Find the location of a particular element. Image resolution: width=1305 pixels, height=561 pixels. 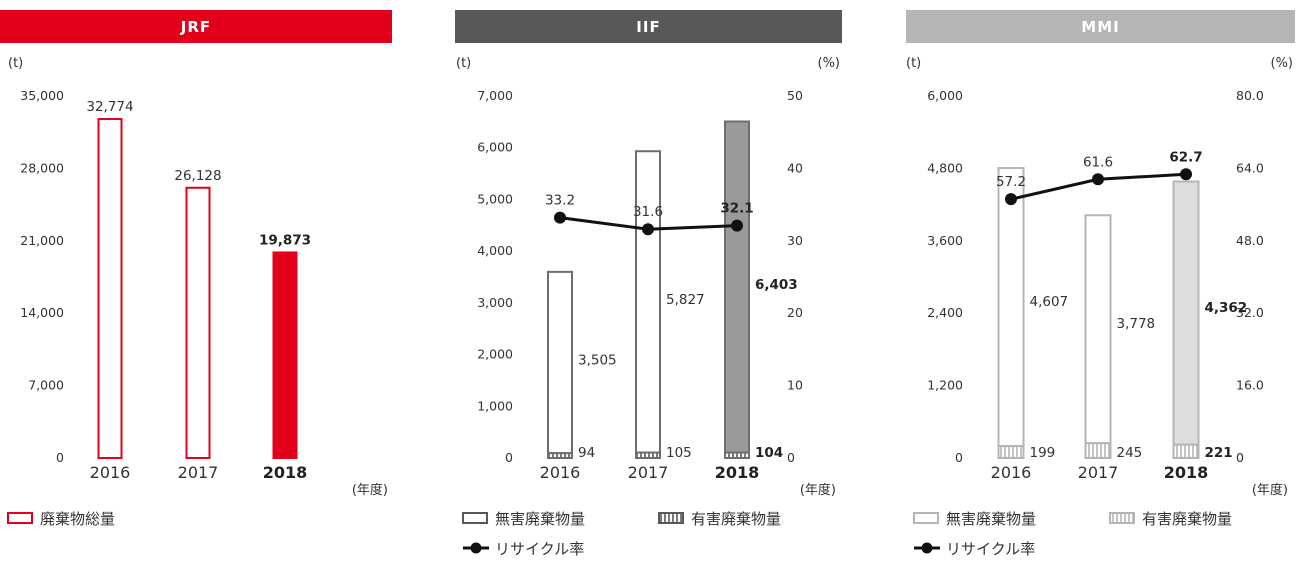

y2-tick-label: 30 is located at coordinates (795, 240).